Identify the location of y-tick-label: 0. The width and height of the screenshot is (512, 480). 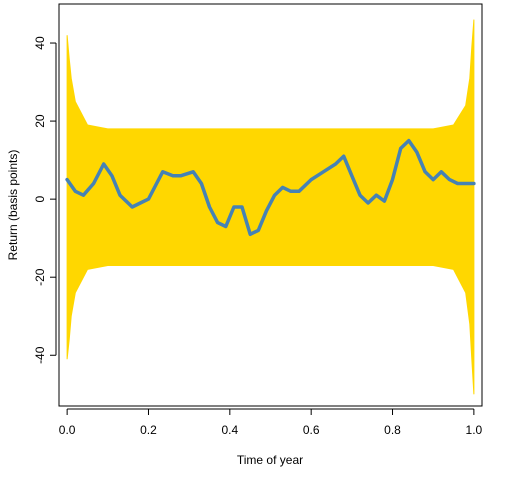
(40, 198).